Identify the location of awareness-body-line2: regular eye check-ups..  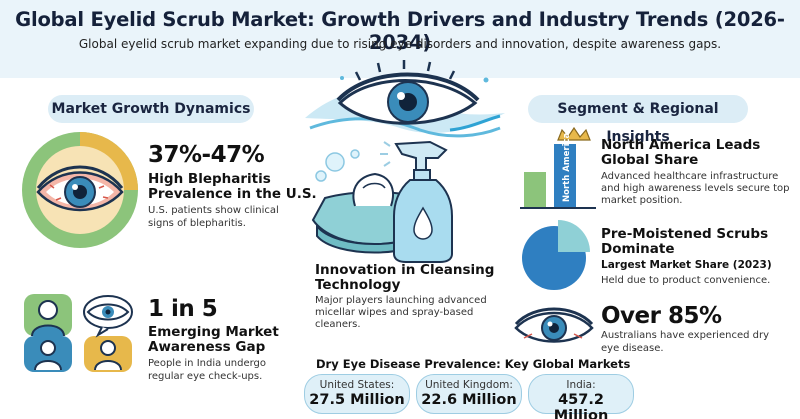
(205, 376).